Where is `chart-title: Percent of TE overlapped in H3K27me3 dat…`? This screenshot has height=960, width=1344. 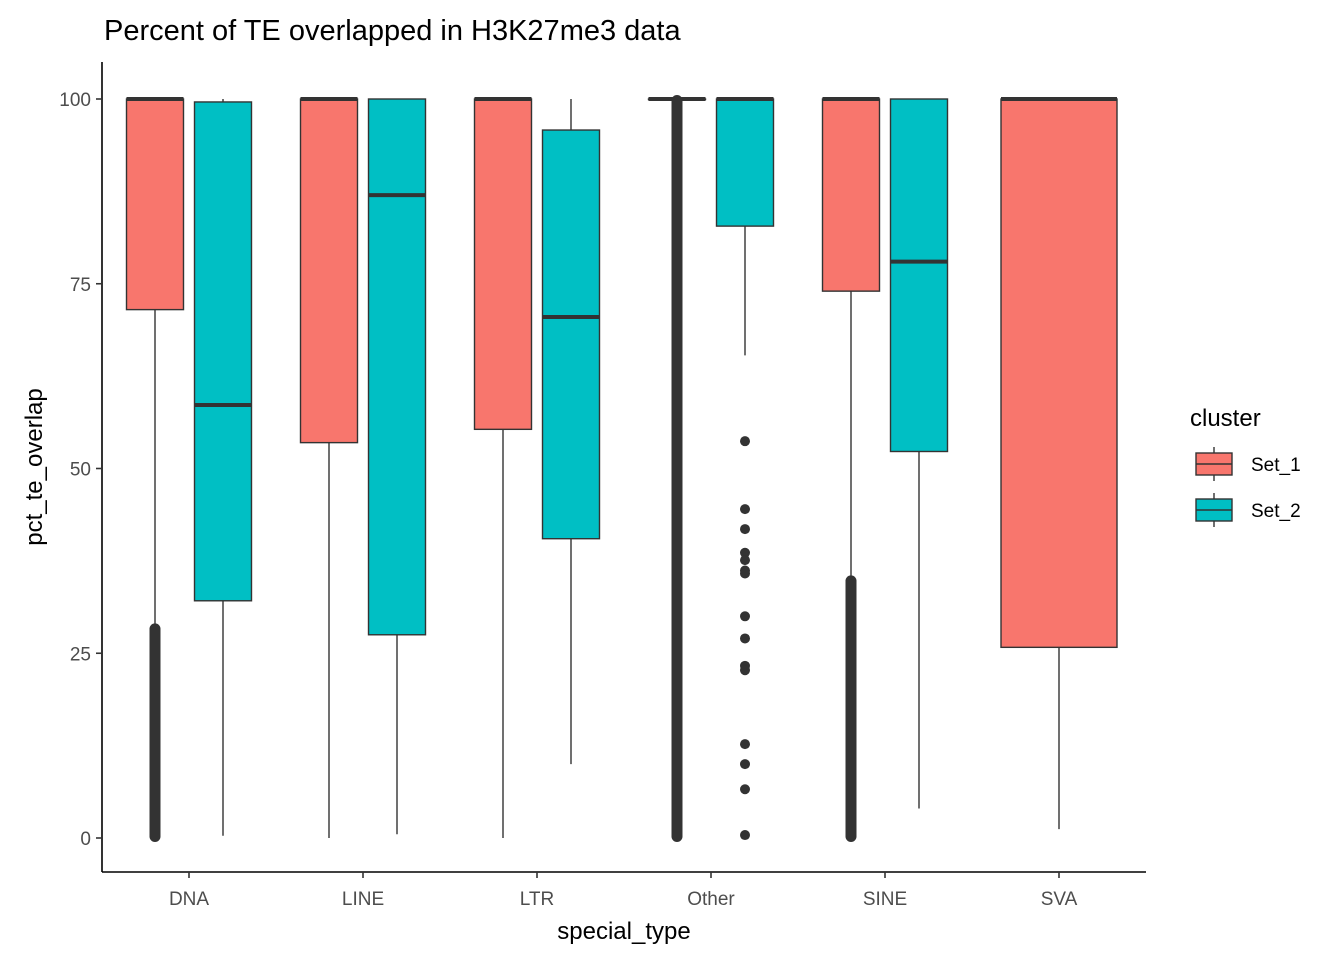
chart-title: Percent of TE overlapped in H3K27me3 dat… is located at coordinates (392, 31).